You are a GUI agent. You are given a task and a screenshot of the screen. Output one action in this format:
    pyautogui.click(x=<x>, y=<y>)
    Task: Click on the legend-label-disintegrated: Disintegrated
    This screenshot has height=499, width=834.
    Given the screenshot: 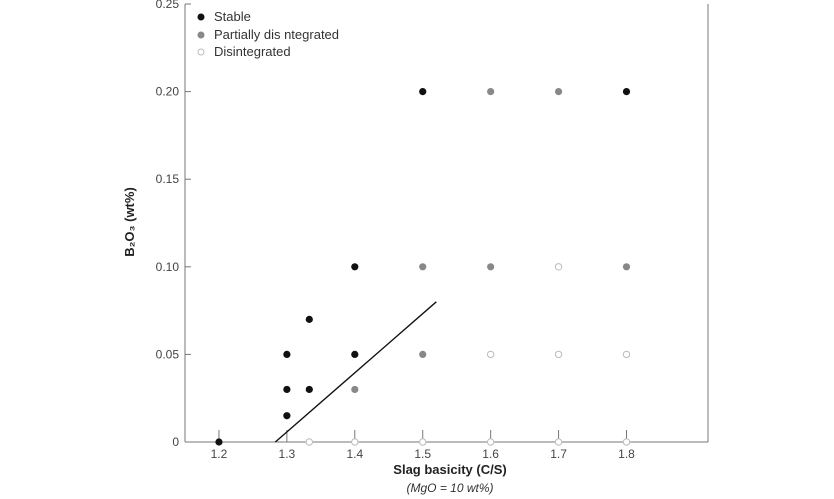 What is the action you would take?
    pyautogui.click(x=252, y=51)
    